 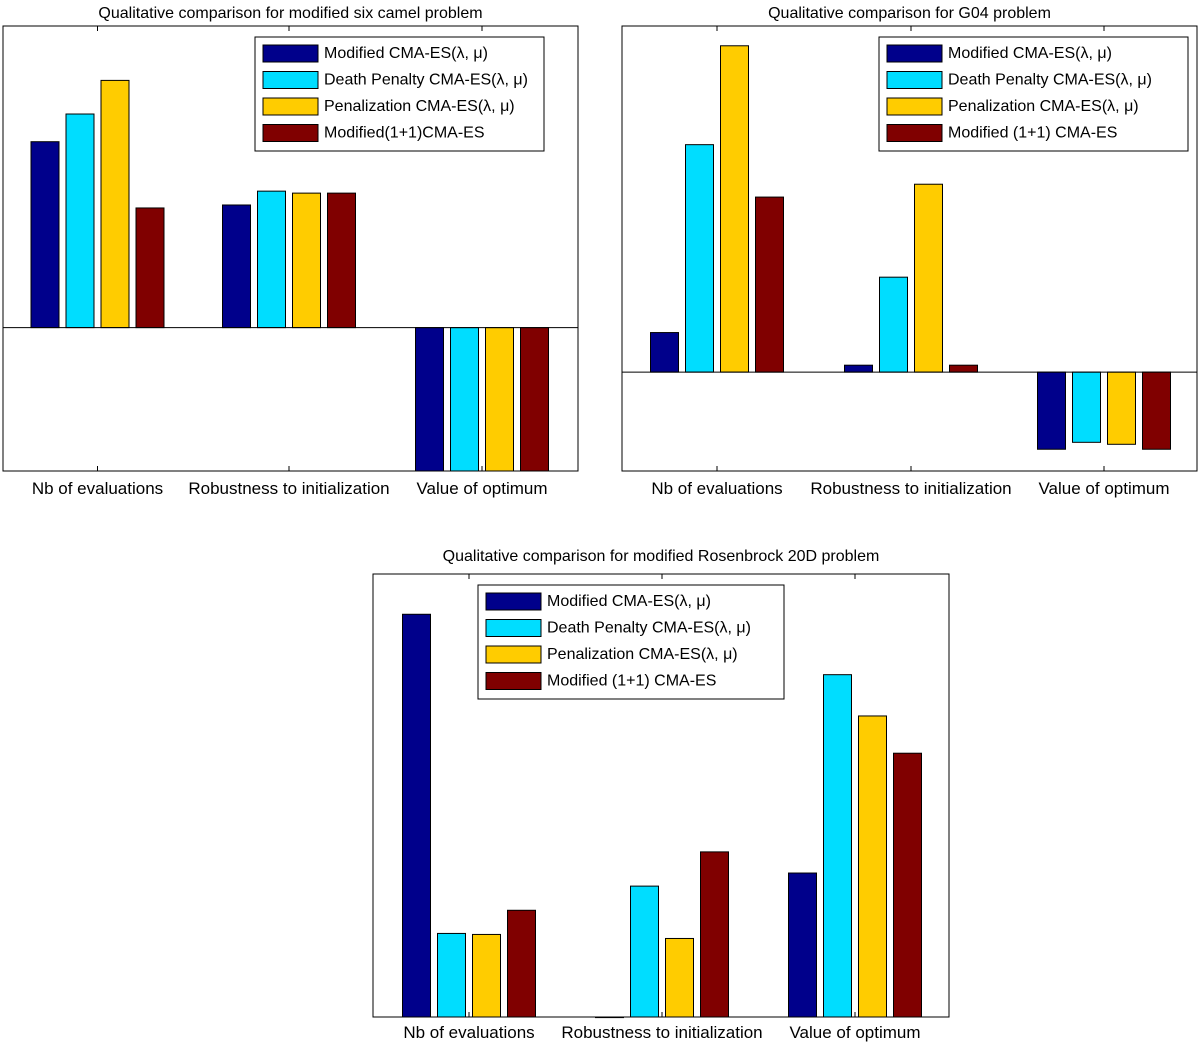 I want to click on legend-label: Modified(1+1)CMA-ES, so click(x=404, y=133).